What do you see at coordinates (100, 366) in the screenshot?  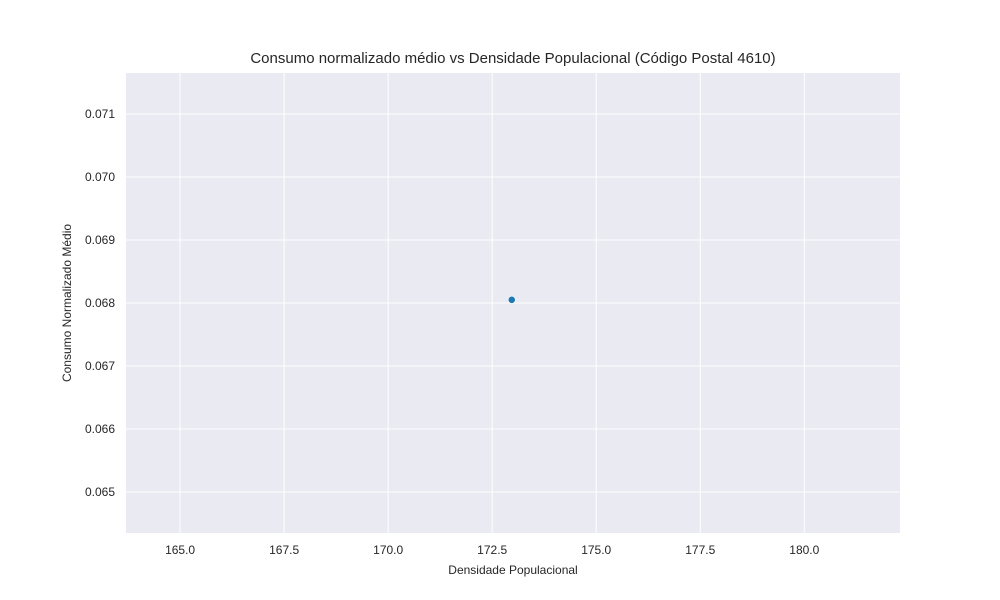 I see `y-tick-label: 0.067` at bounding box center [100, 366].